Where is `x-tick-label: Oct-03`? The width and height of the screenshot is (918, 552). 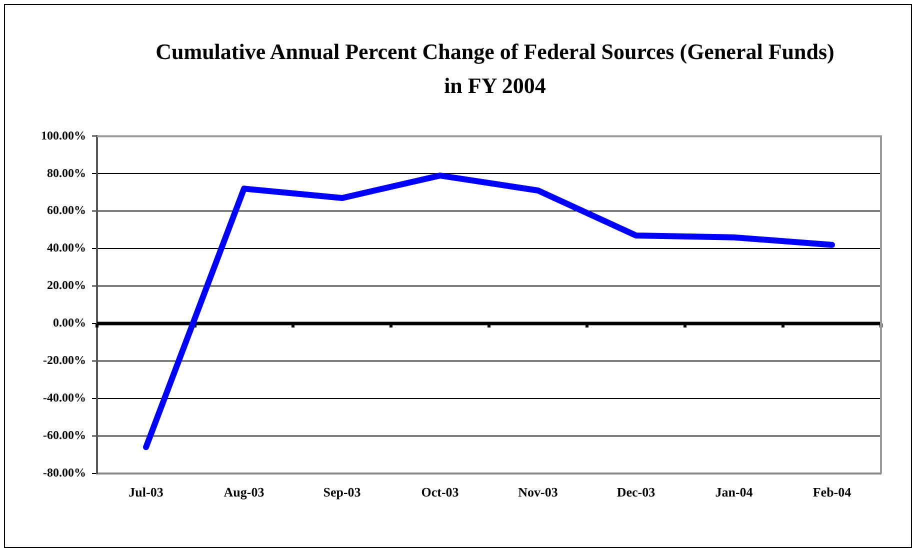 x-tick-label: Oct-03 is located at coordinates (440, 492).